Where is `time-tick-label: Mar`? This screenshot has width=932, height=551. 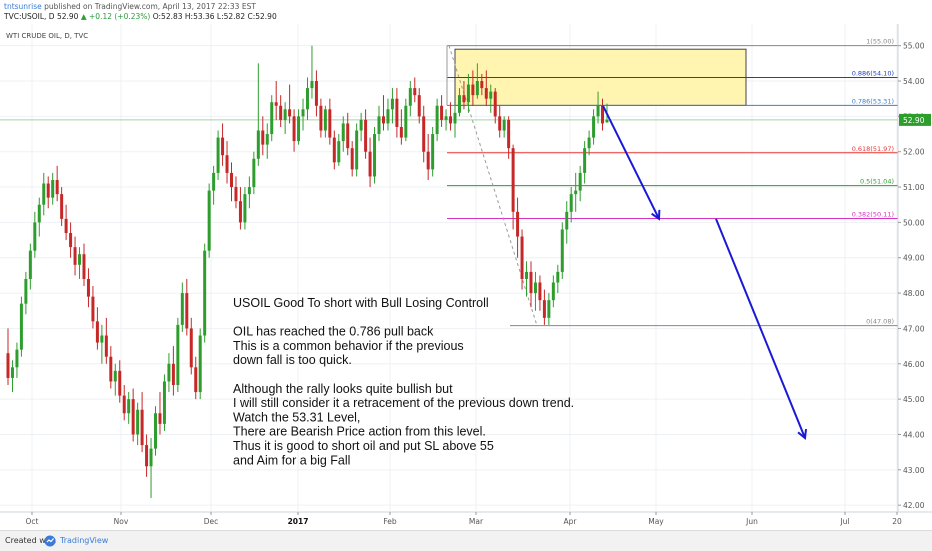
time-tick-label: Mar is located at coordinates (476, 521).